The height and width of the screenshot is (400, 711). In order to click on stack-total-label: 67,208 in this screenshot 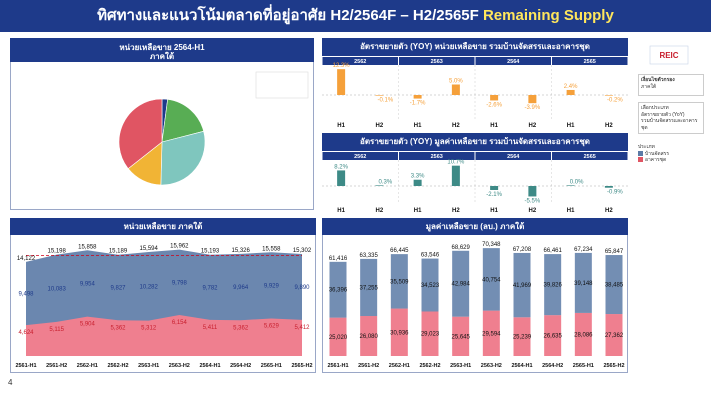, I will do `click(522, 250)`.